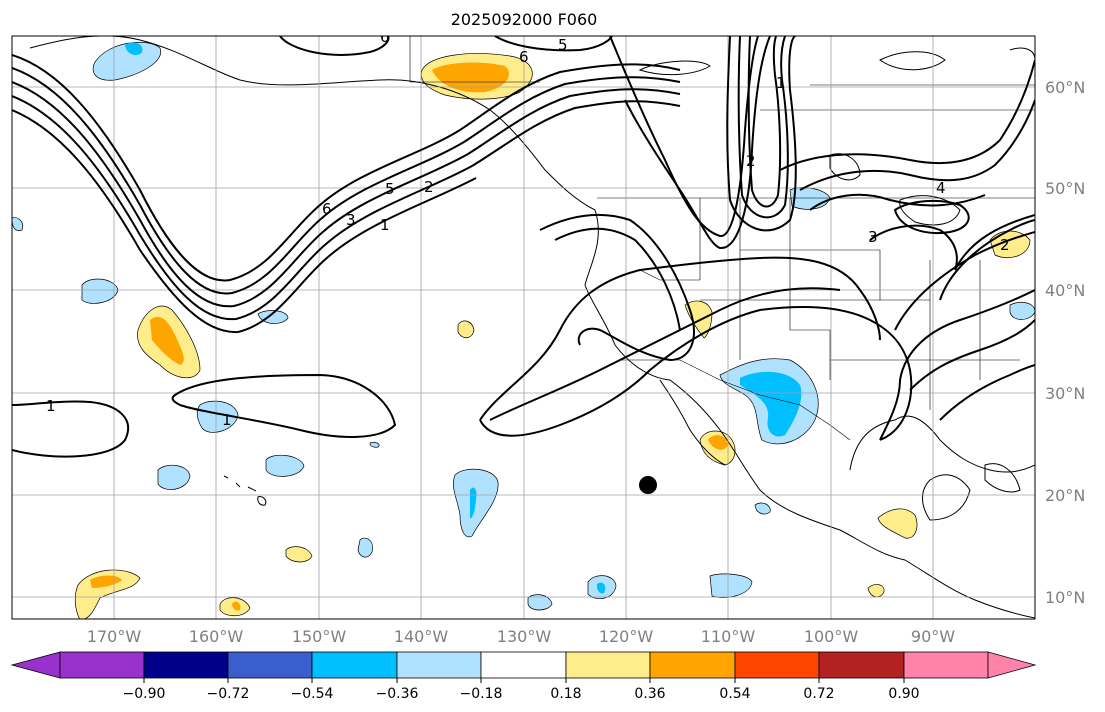  Describe the element at coordinates (941, 188) in the screenshot. I see `contour-label-4: 4` at that location.